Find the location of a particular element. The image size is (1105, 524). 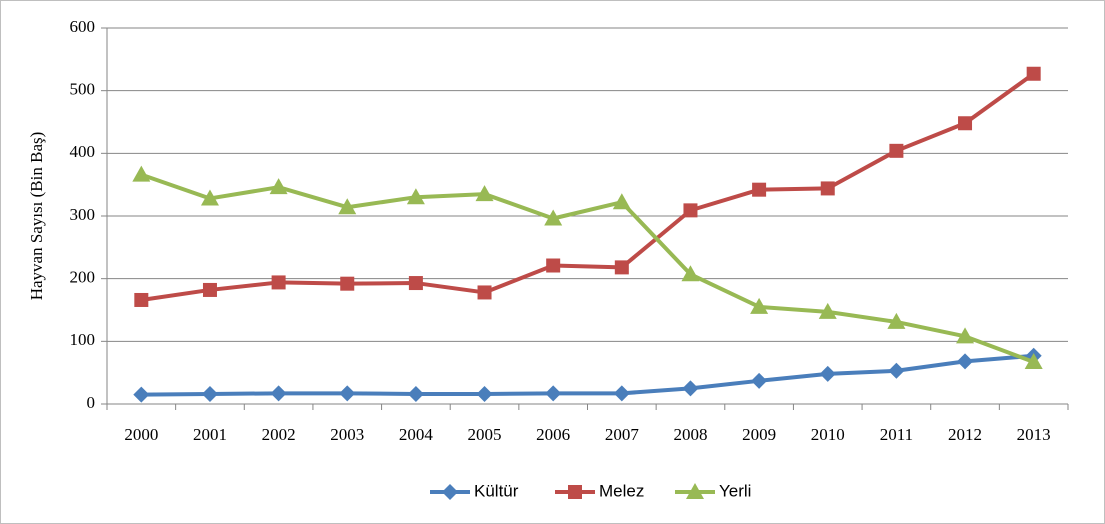

legend-label: Yerli is located at coordinates (735, 490).